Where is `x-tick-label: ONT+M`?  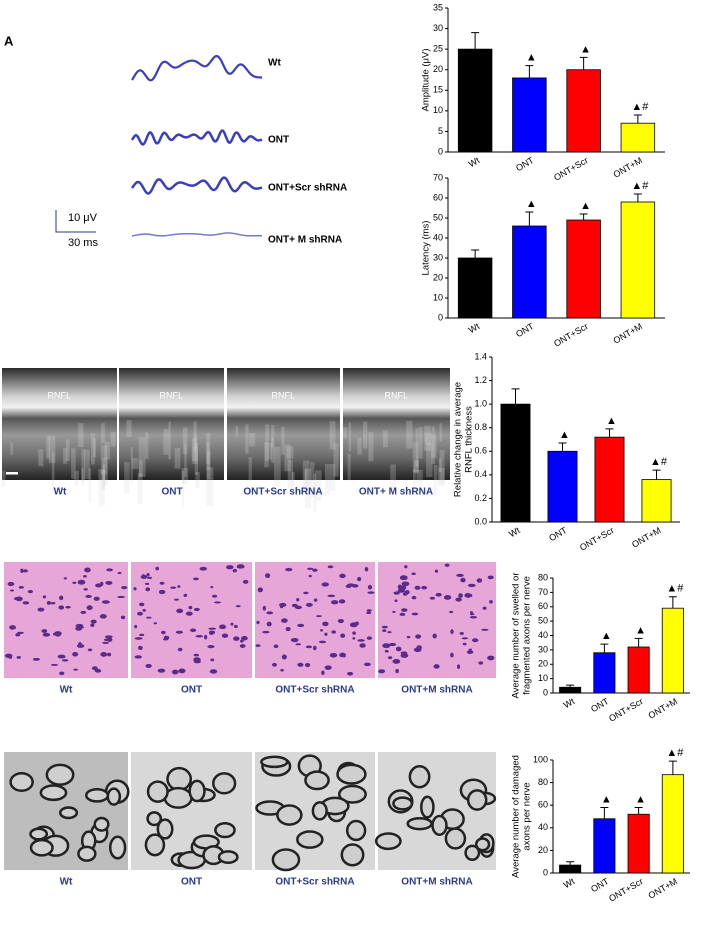
x-tick-label: ONT+M is located at coordinates (663, 888).